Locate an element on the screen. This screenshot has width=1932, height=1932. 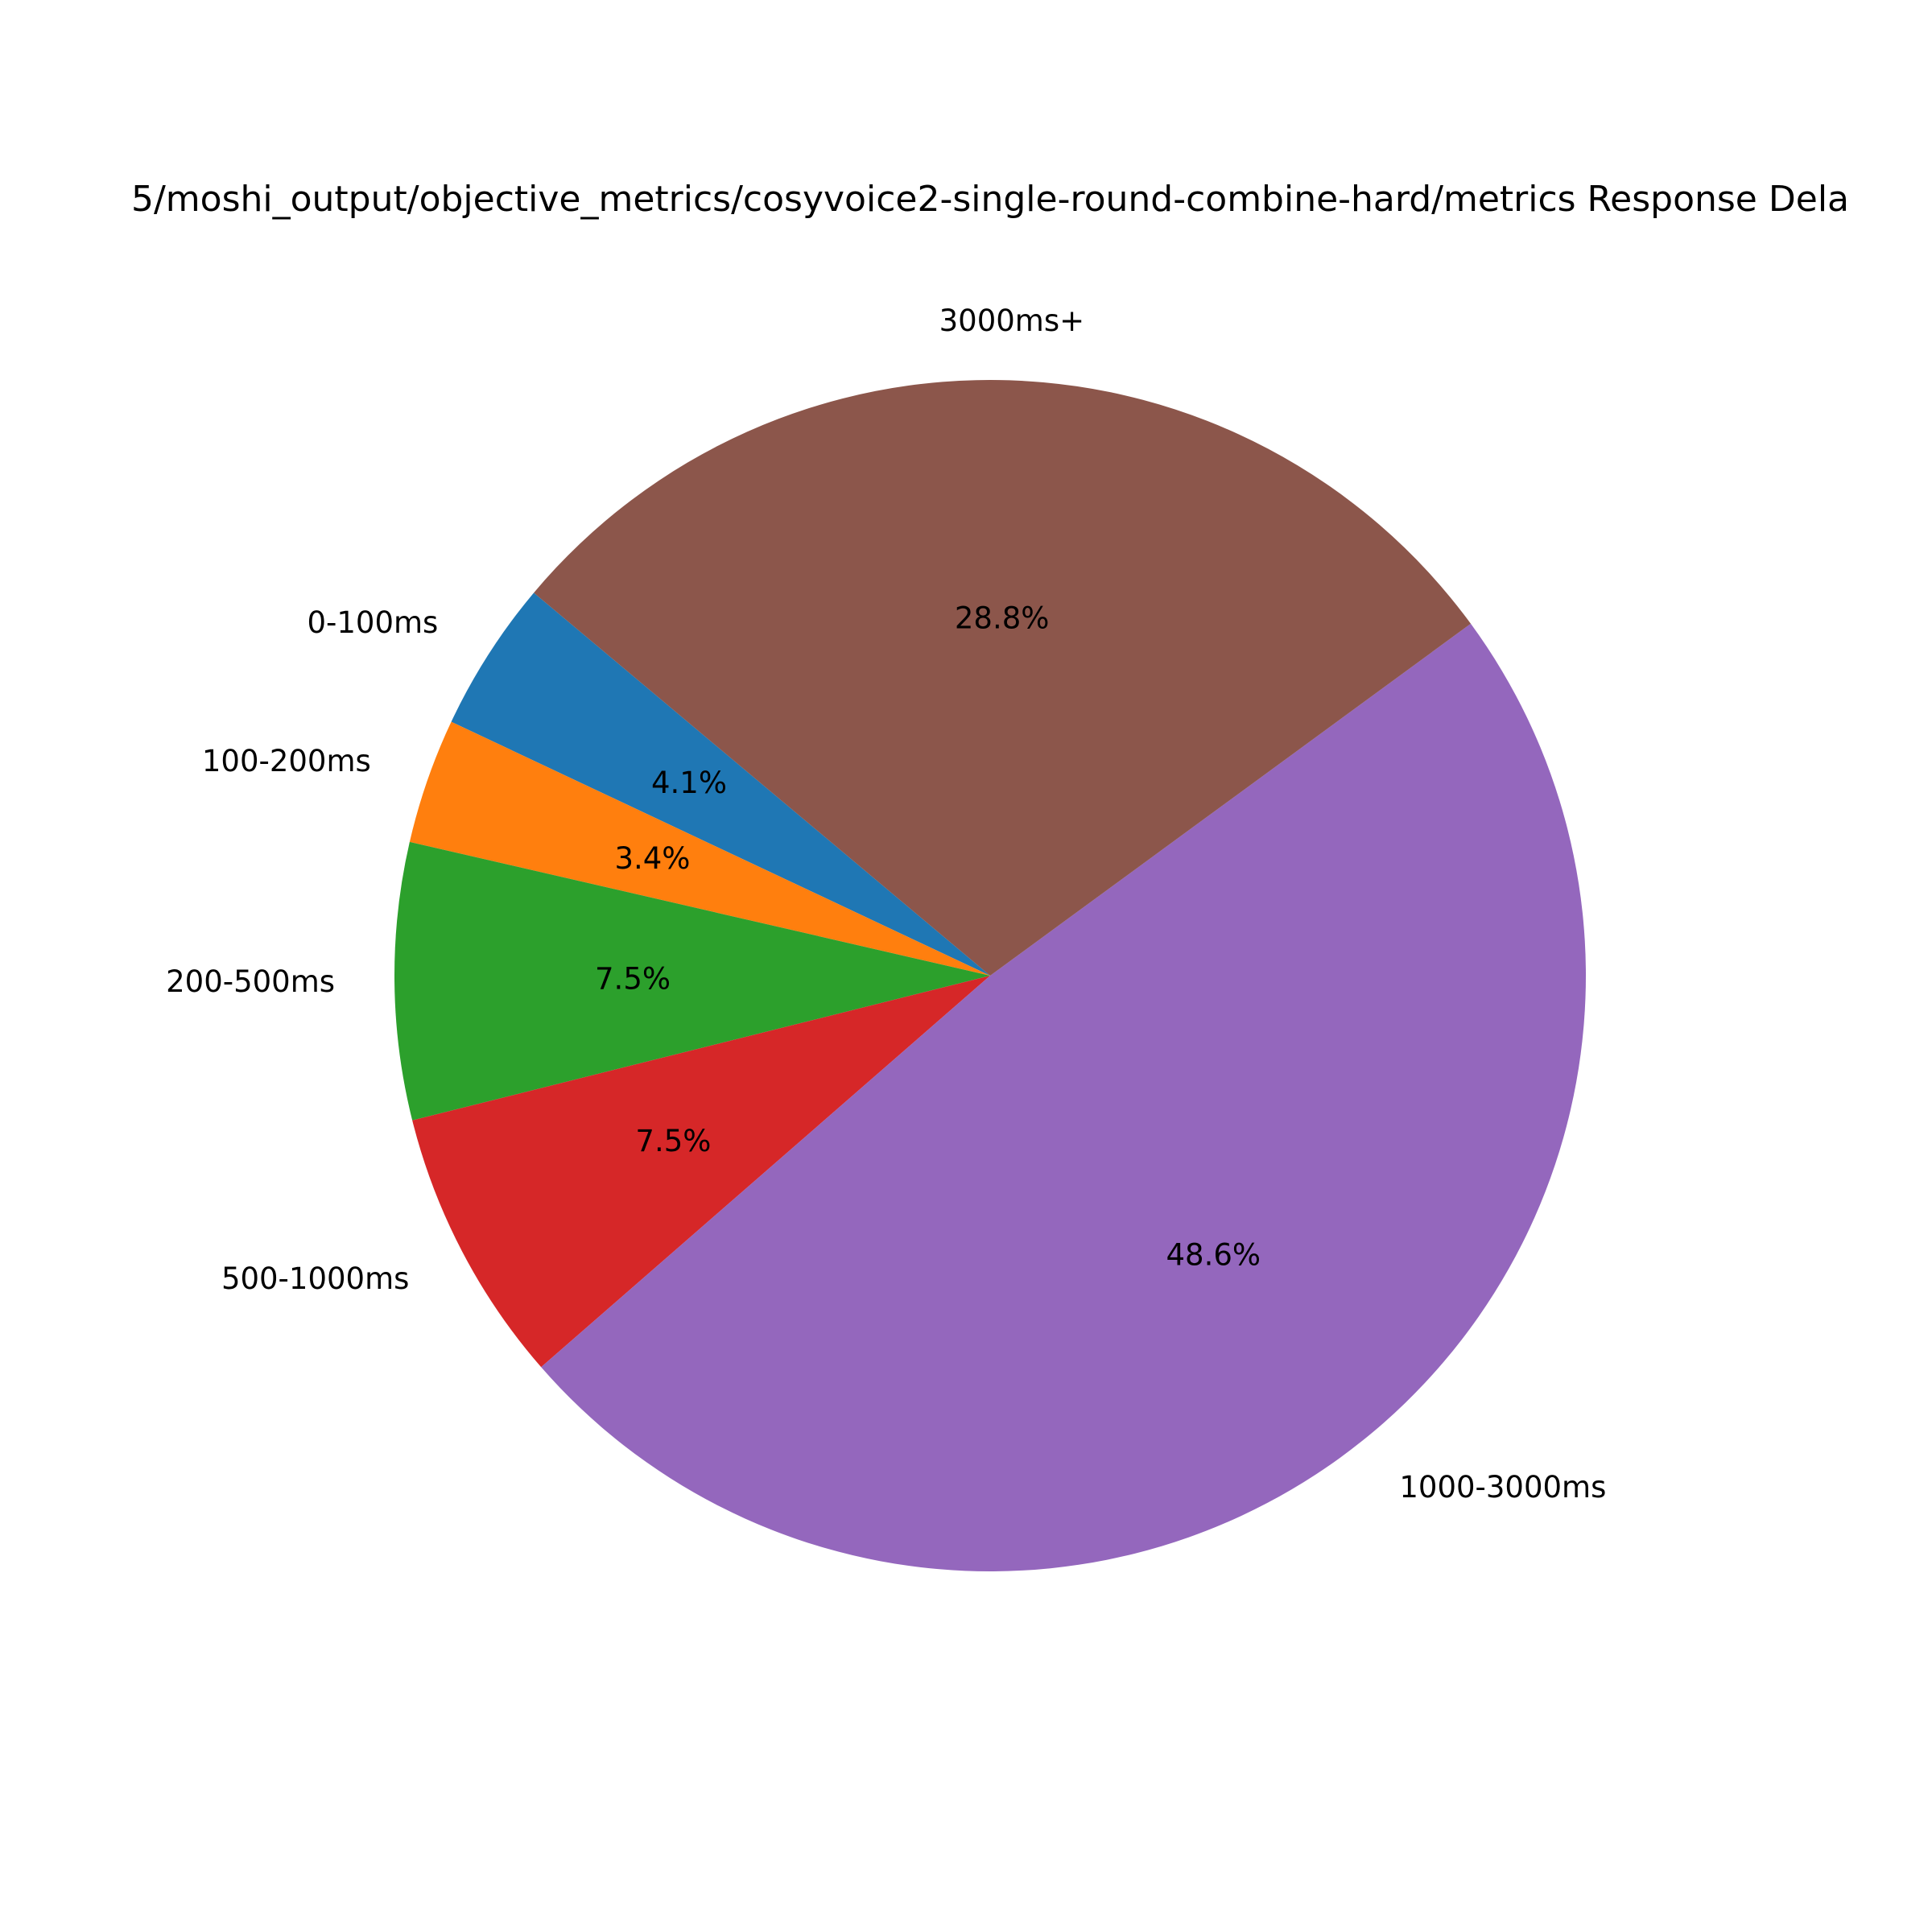
slice-pct-3000ms-plus: 28.8% is located at coordinates (1002, 618).